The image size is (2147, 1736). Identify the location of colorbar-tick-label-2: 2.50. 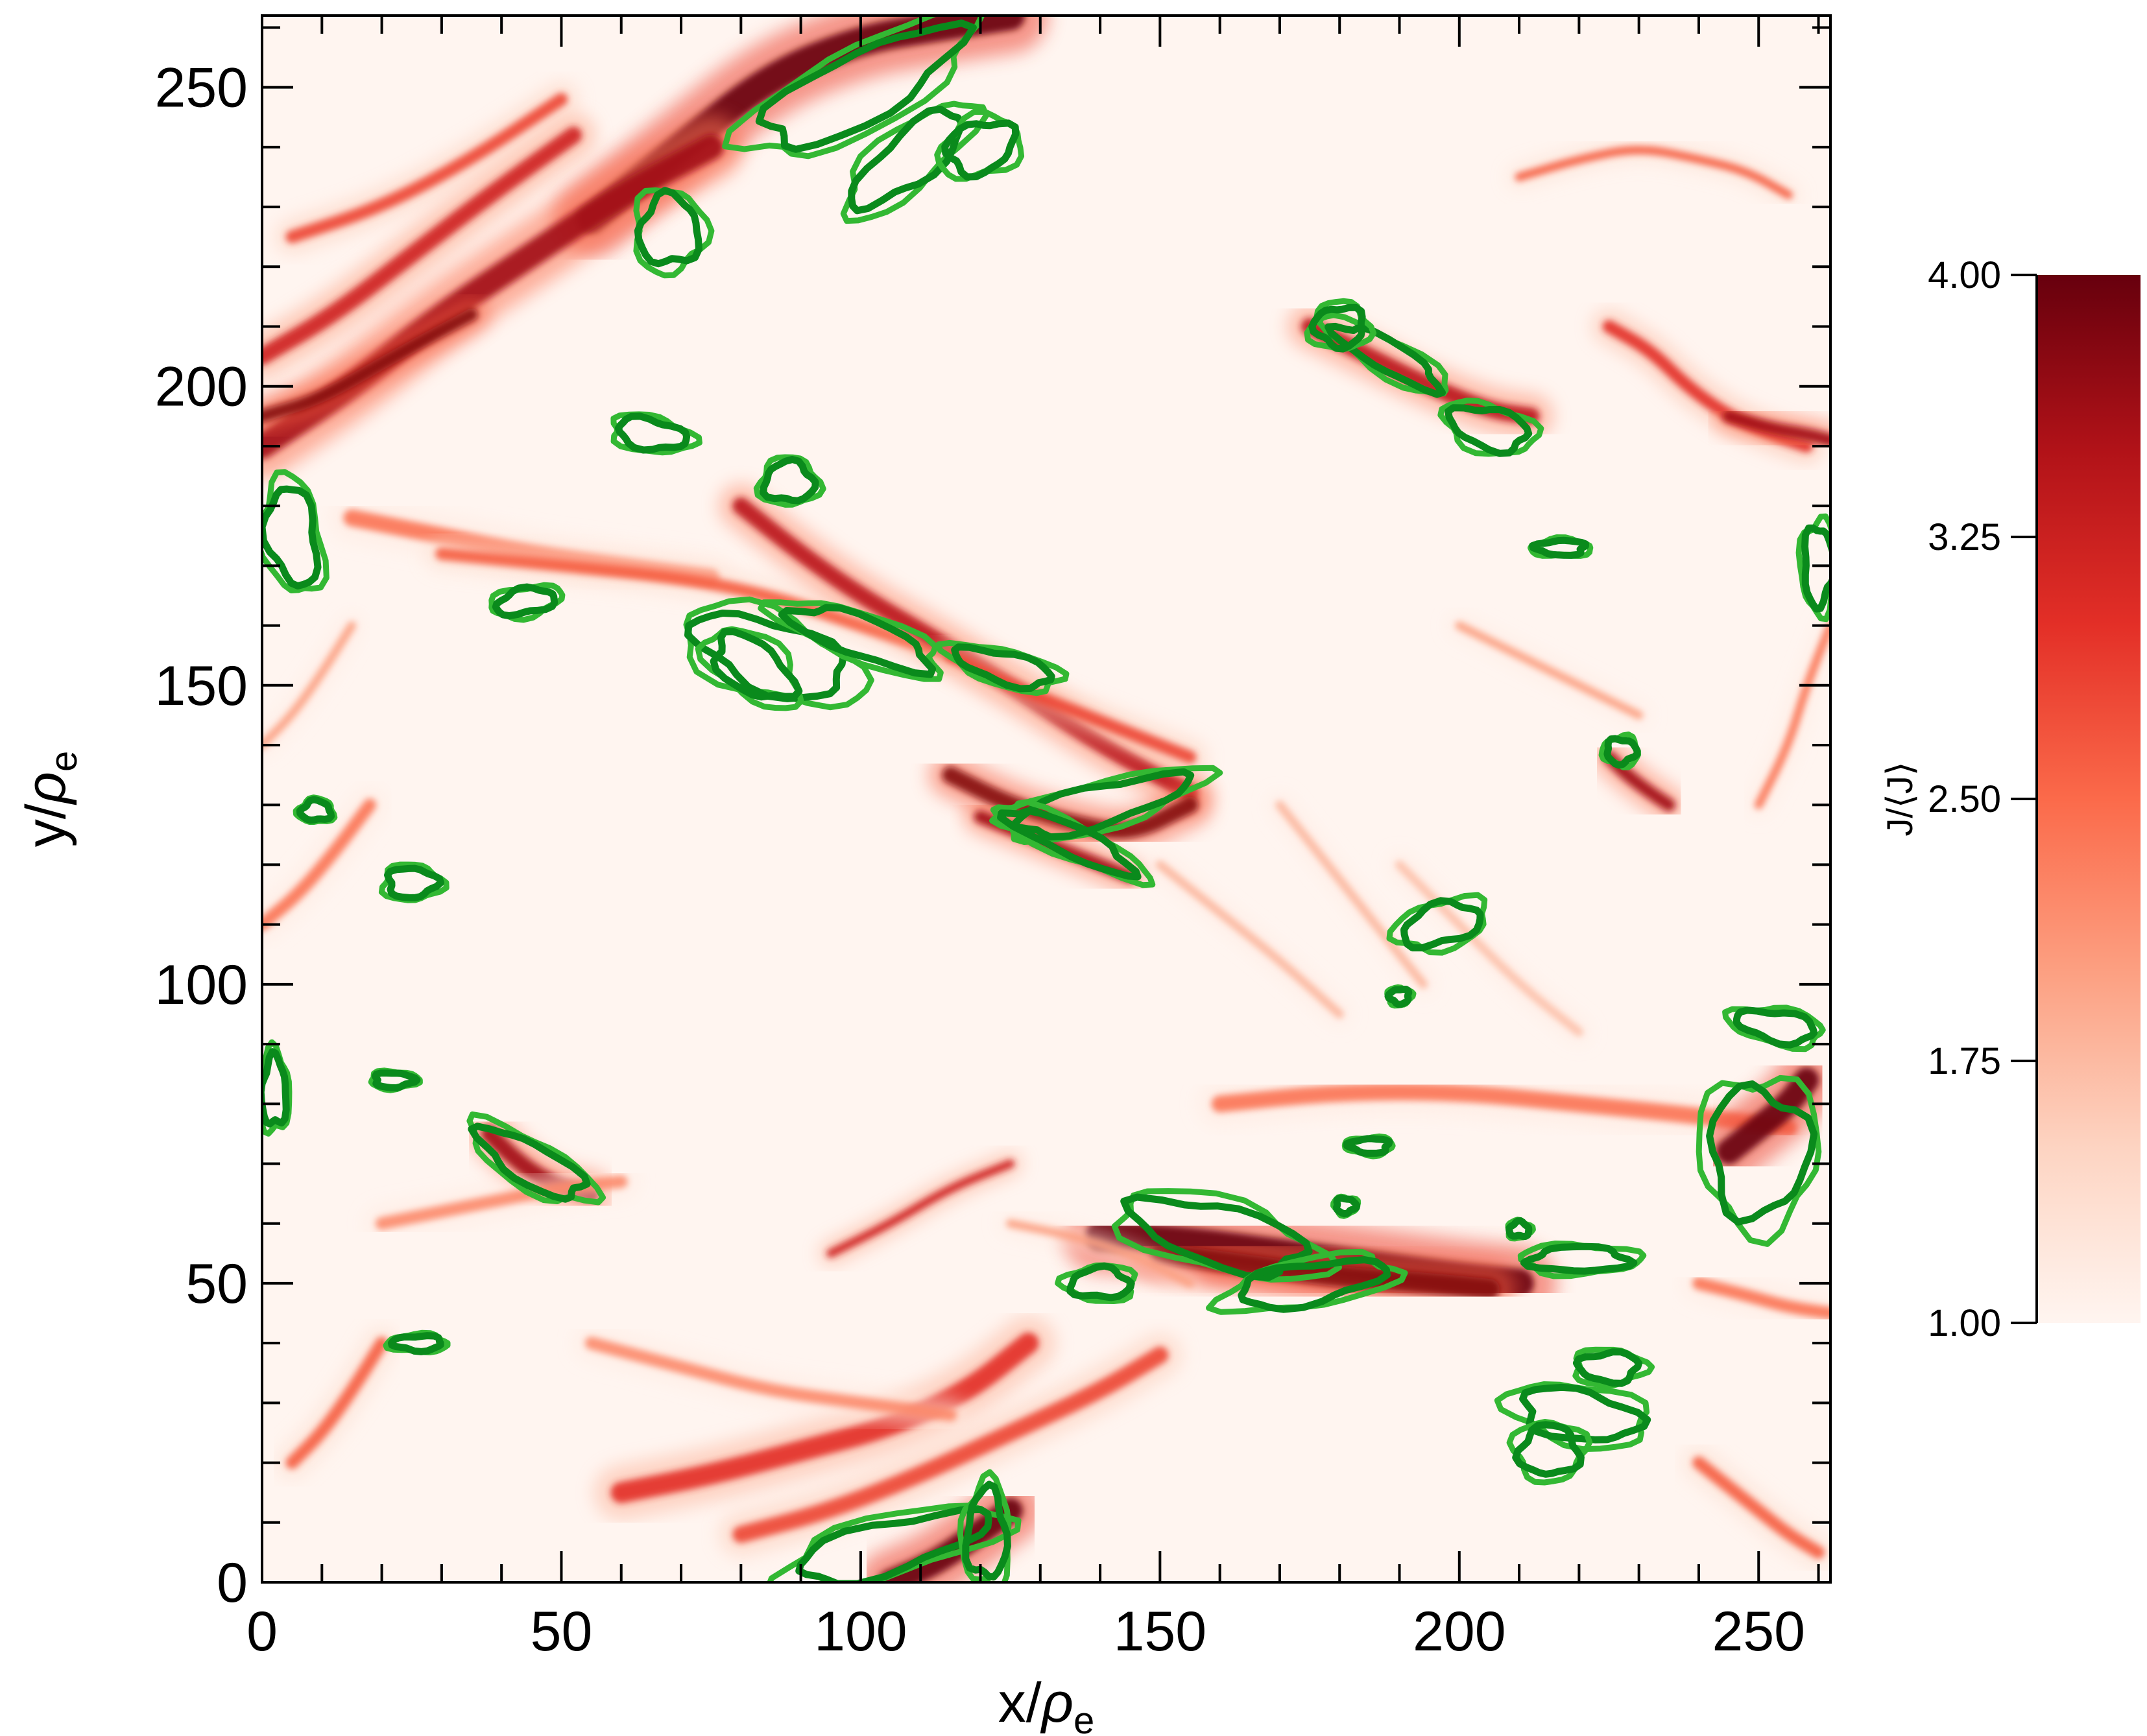
(1965, 799).